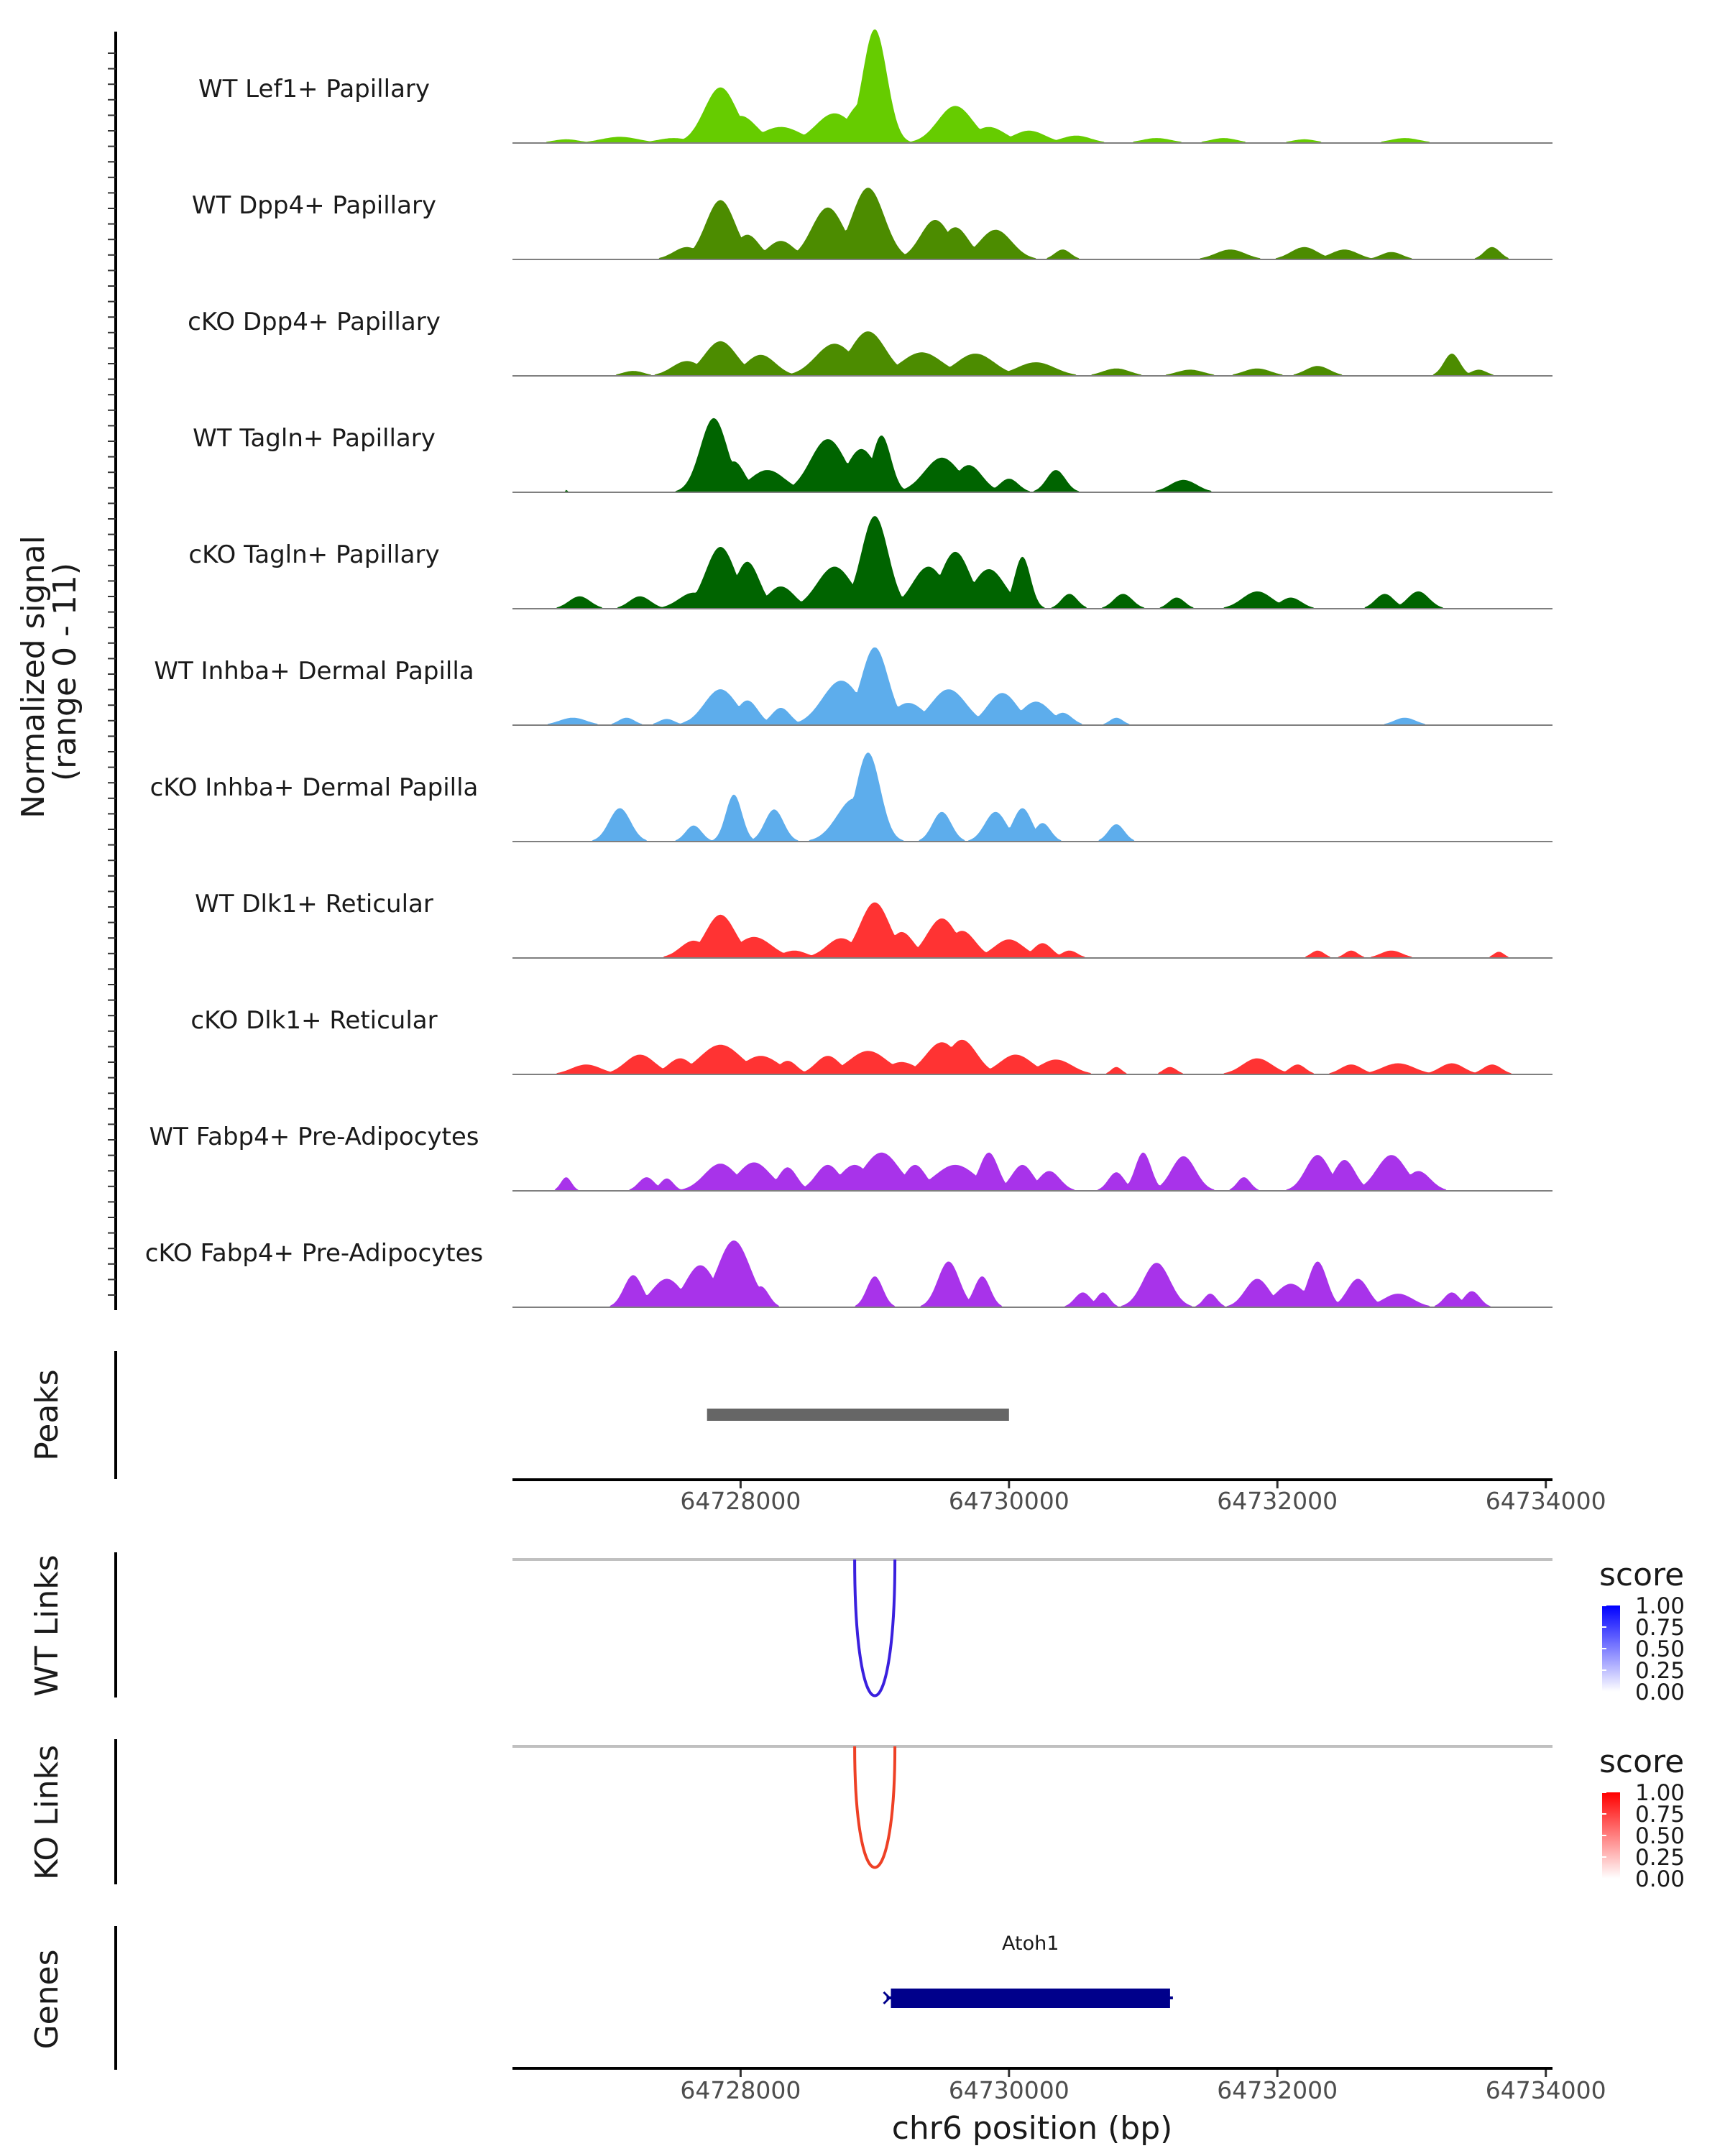 The height and width of the screenshot is (2156, 1725). I want to click on track-label: WT Dpp4+ Papillary, so click(314, 205).